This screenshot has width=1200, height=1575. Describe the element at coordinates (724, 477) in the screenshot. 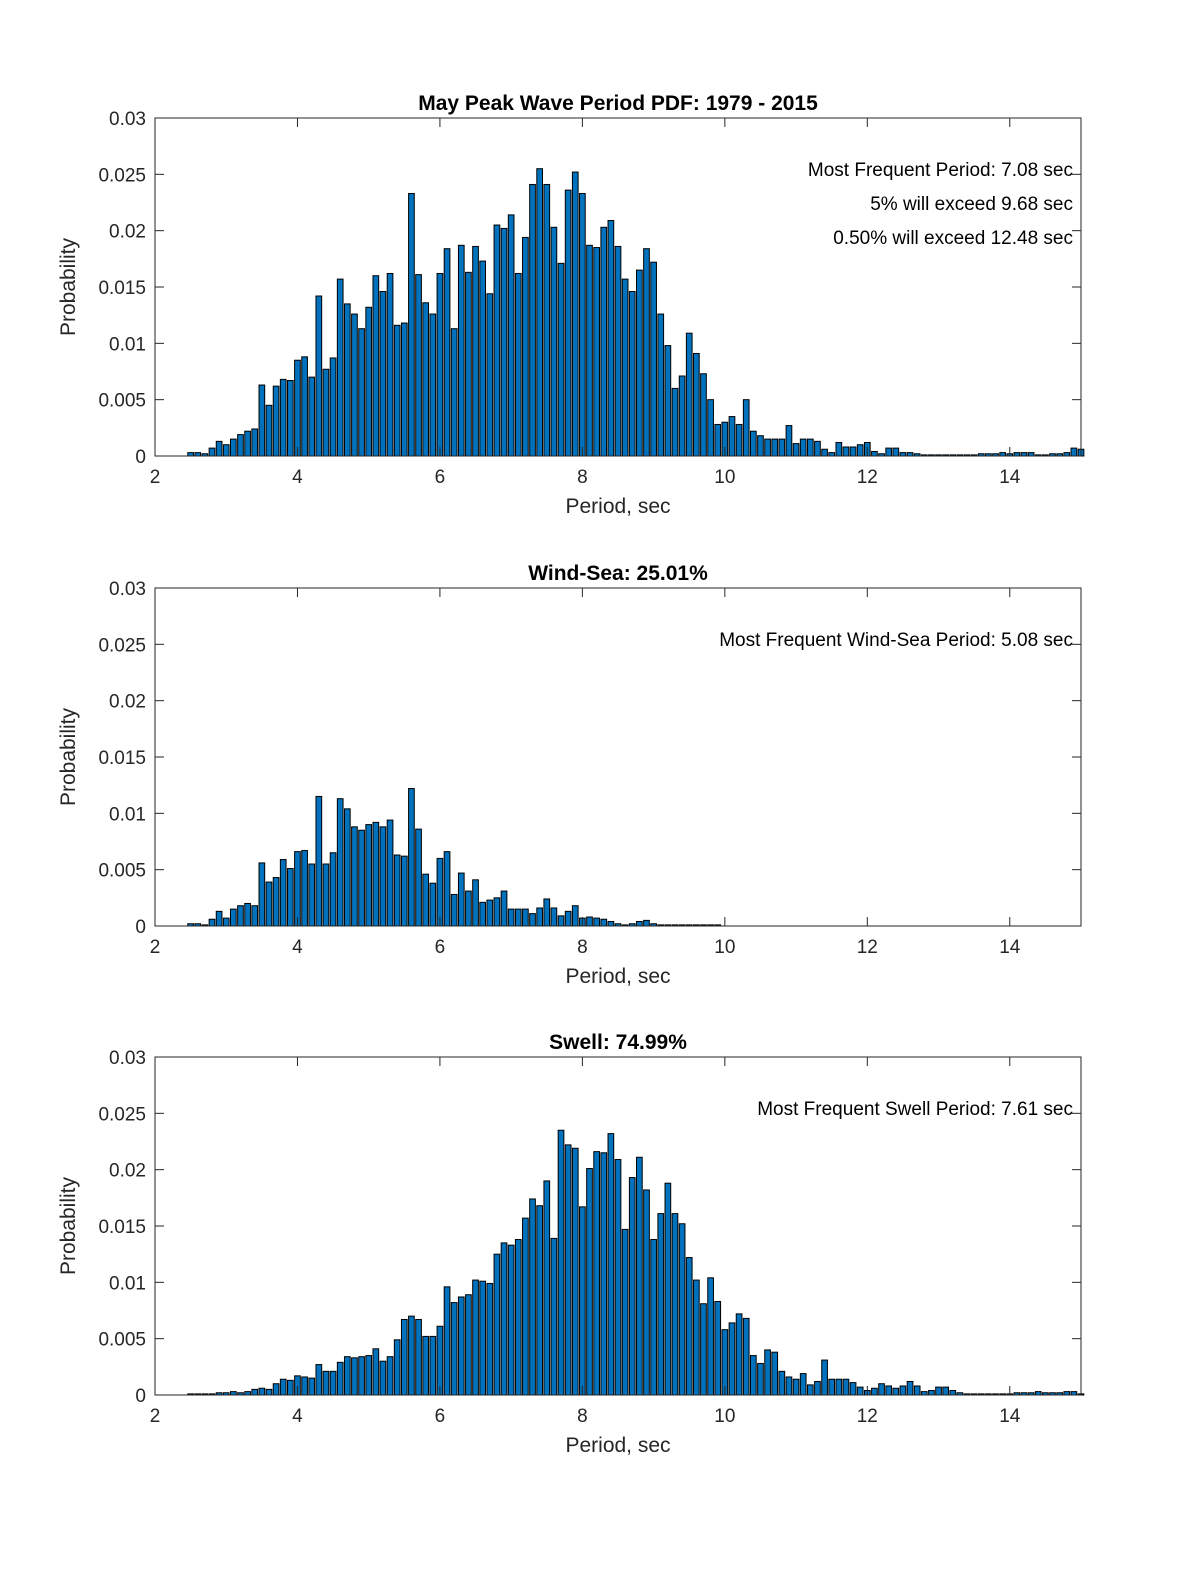

I see `x-tick-label: 10` at that location.